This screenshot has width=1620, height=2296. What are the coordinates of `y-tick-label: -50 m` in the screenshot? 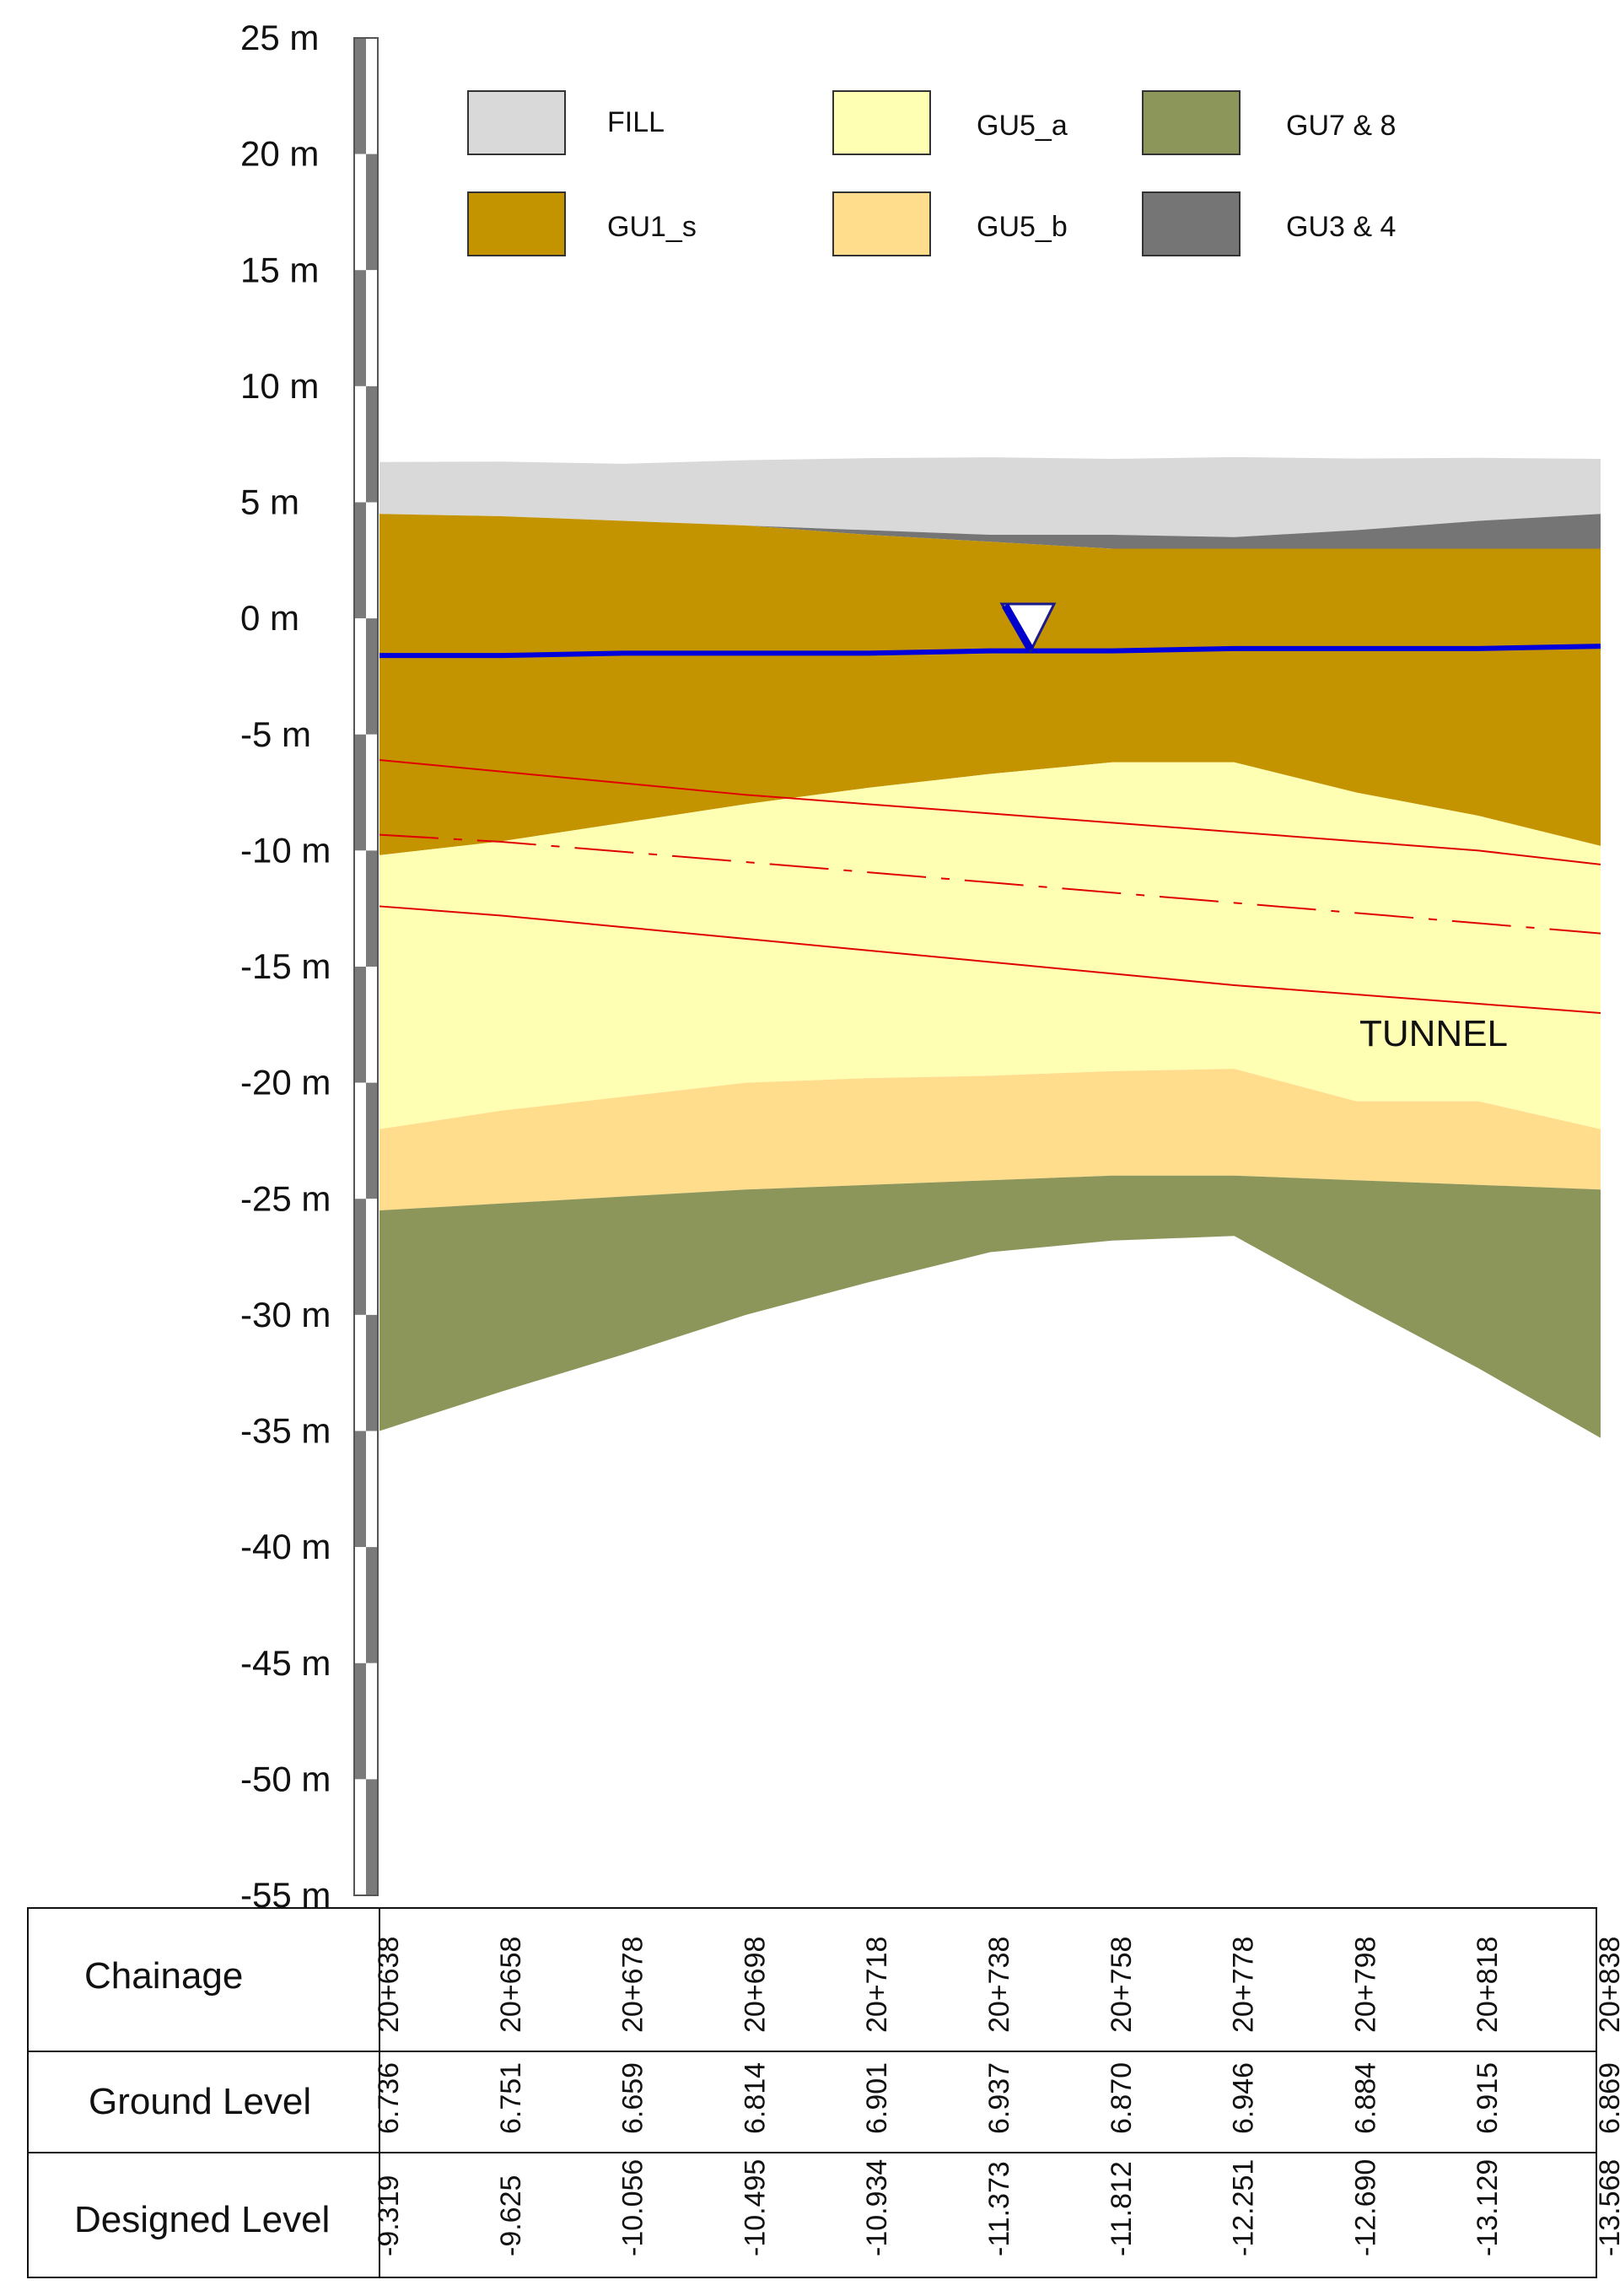 It's located at (286, 1778).